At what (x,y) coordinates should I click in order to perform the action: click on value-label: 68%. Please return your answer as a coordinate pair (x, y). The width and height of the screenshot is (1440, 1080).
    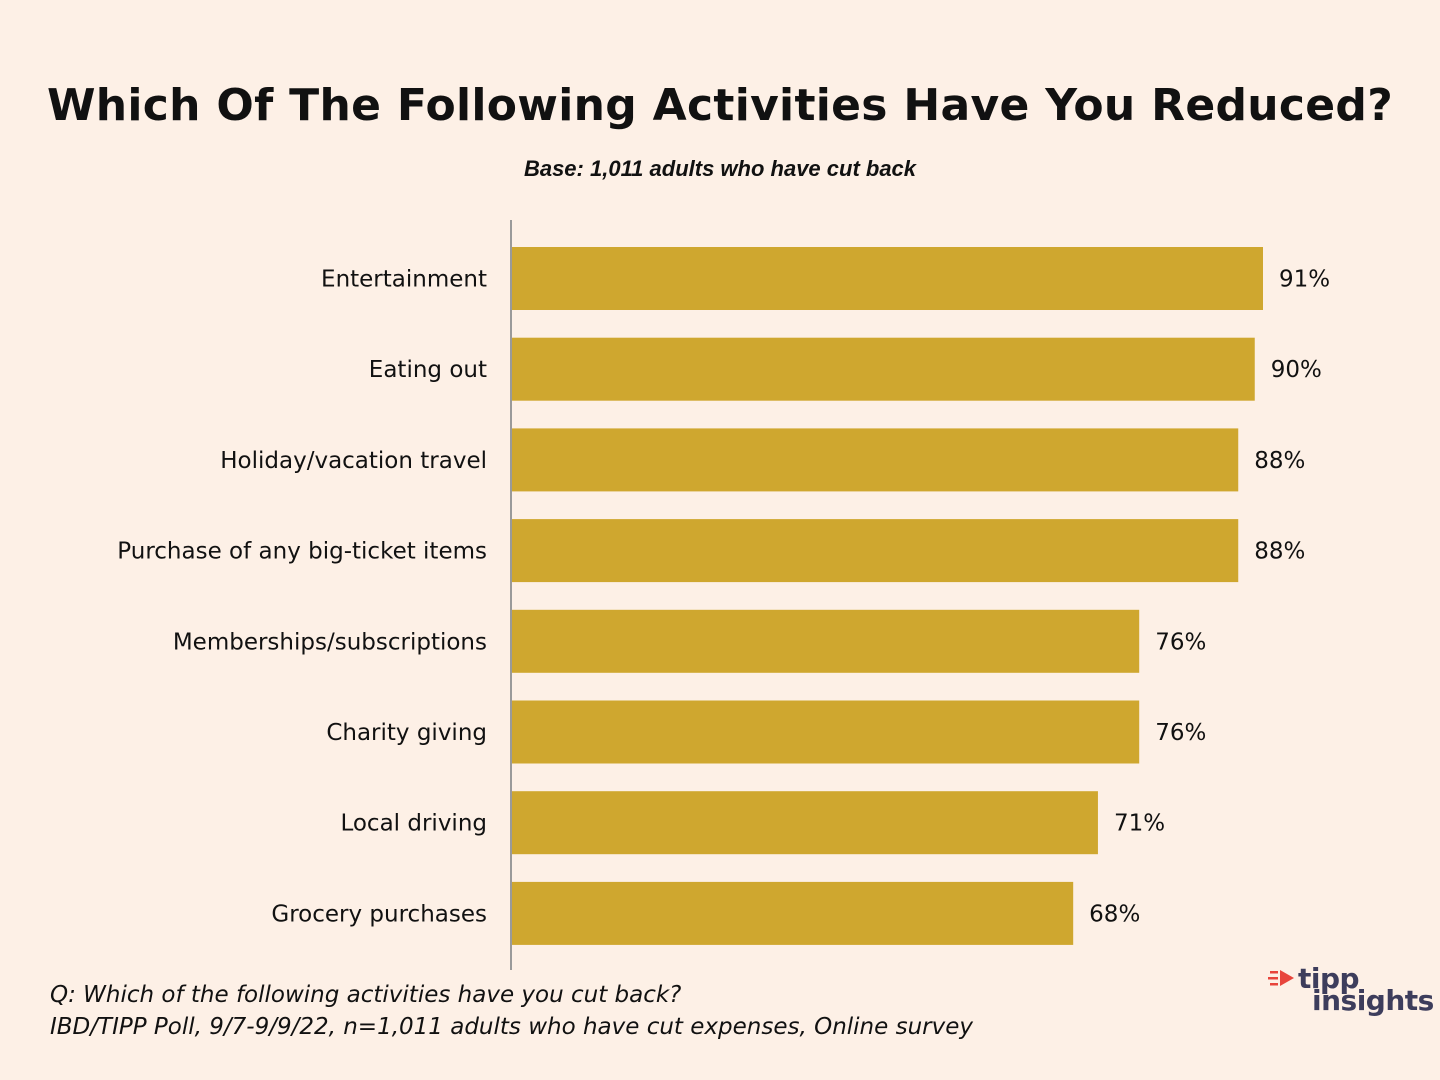
    Looking at the image, I should click on (1114, 914).